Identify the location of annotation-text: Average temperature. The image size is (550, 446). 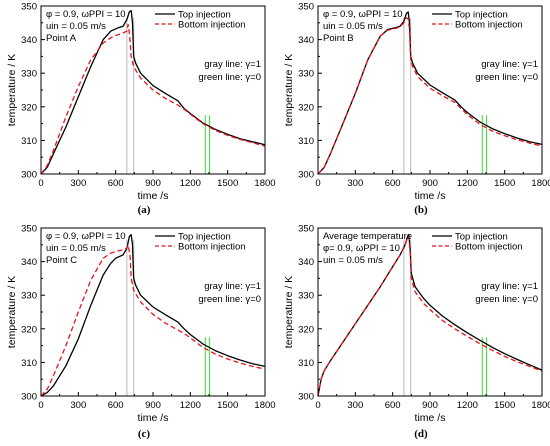
(367, 236).